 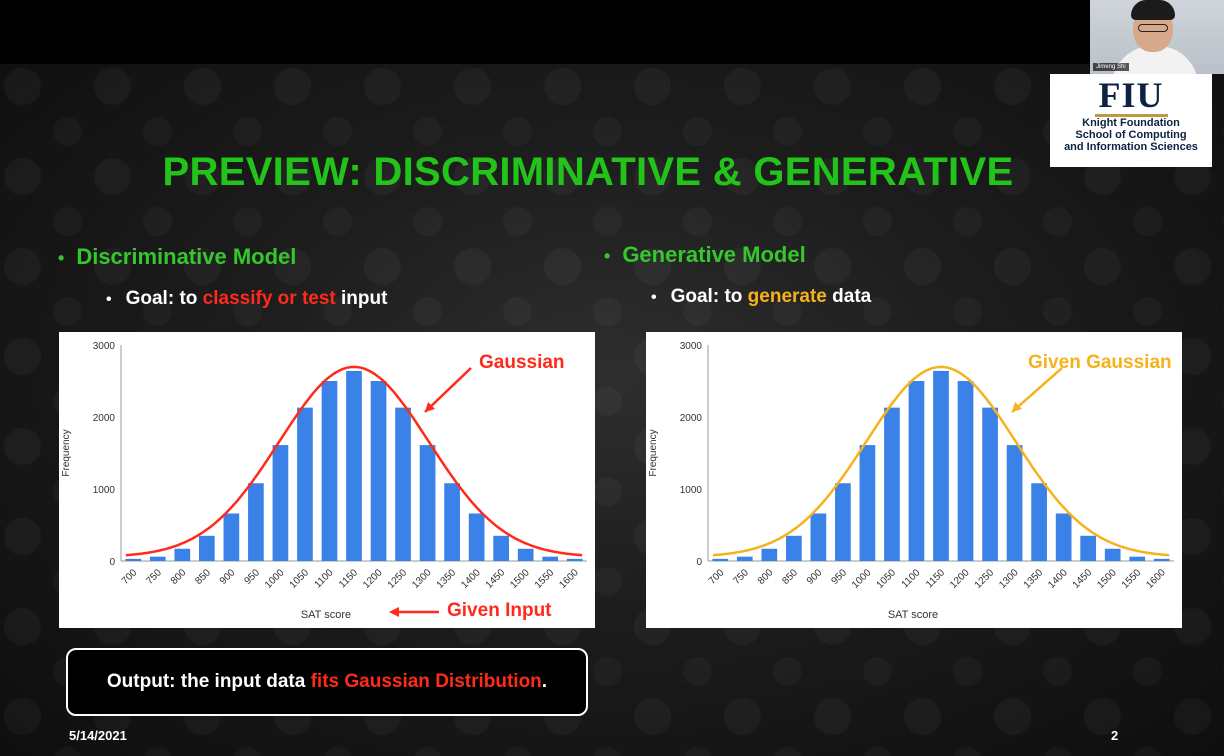 I want to click on logo-line-3: and Information Sciences, so click(x=1131, y=147).